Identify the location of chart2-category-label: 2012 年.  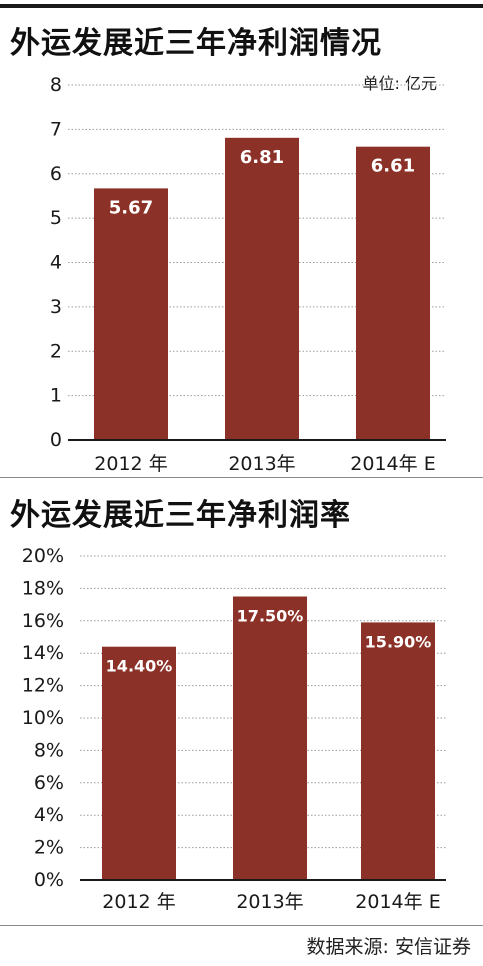
(138, 902).